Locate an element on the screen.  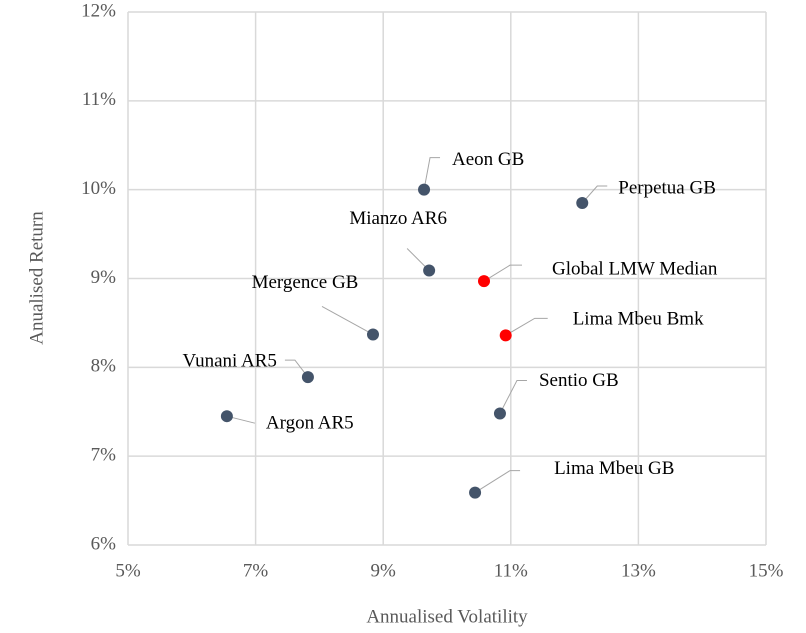
y-tick-label: 7% is located at coordinates (104, 455).